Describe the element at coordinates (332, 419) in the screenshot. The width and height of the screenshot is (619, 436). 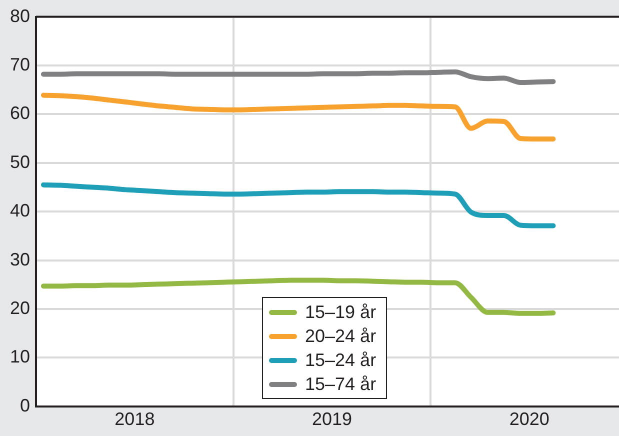
I see `x-tick-label: 2019` at that location.